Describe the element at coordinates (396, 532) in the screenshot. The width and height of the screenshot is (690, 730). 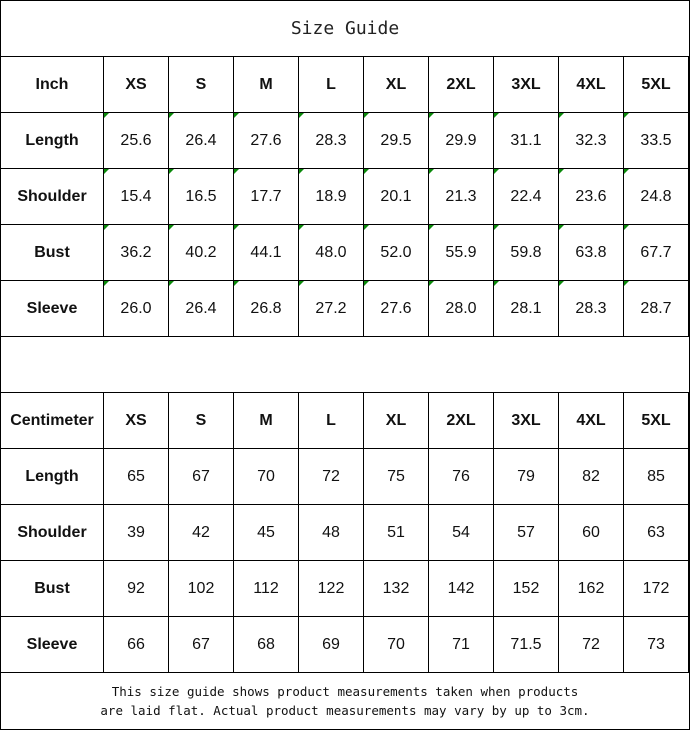
I see `measurement-cell: 51` at that location.